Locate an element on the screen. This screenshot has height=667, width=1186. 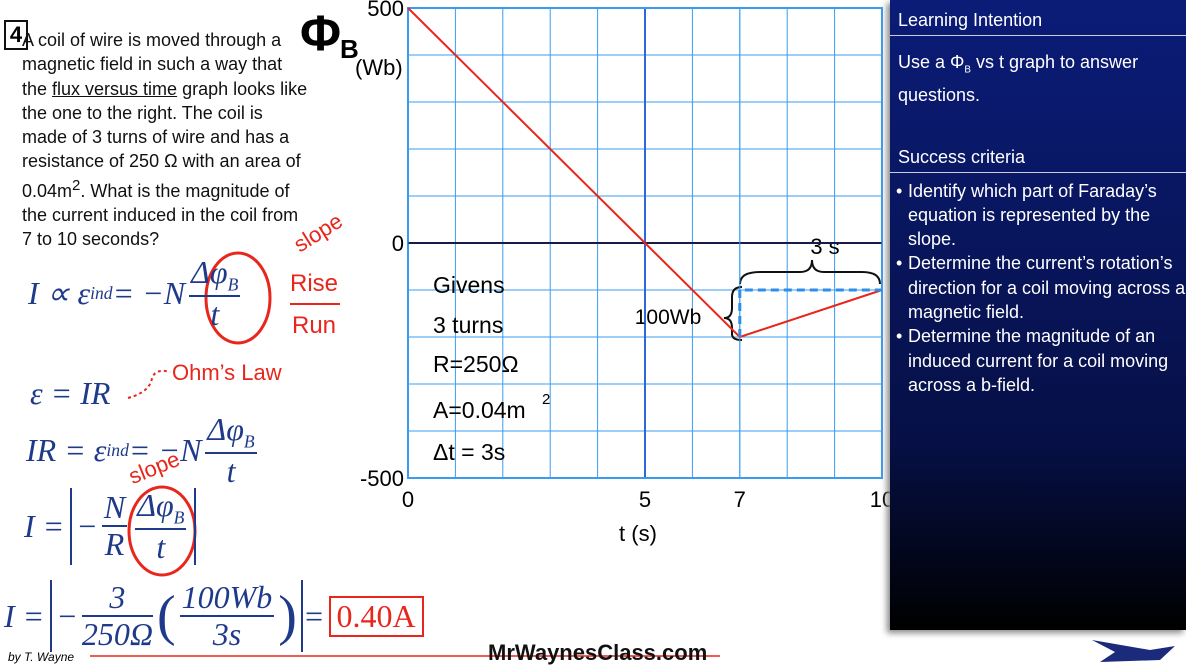
paren: ) is located at coordinates (287, 616).